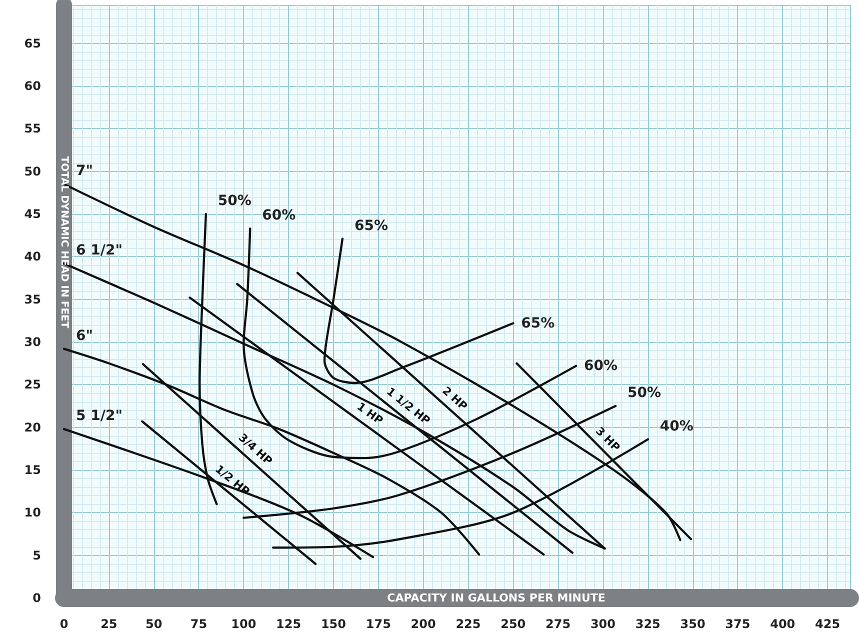 This screenshot has height=643, width=859. I want to click on series-label: 40%, so click(677, 426).